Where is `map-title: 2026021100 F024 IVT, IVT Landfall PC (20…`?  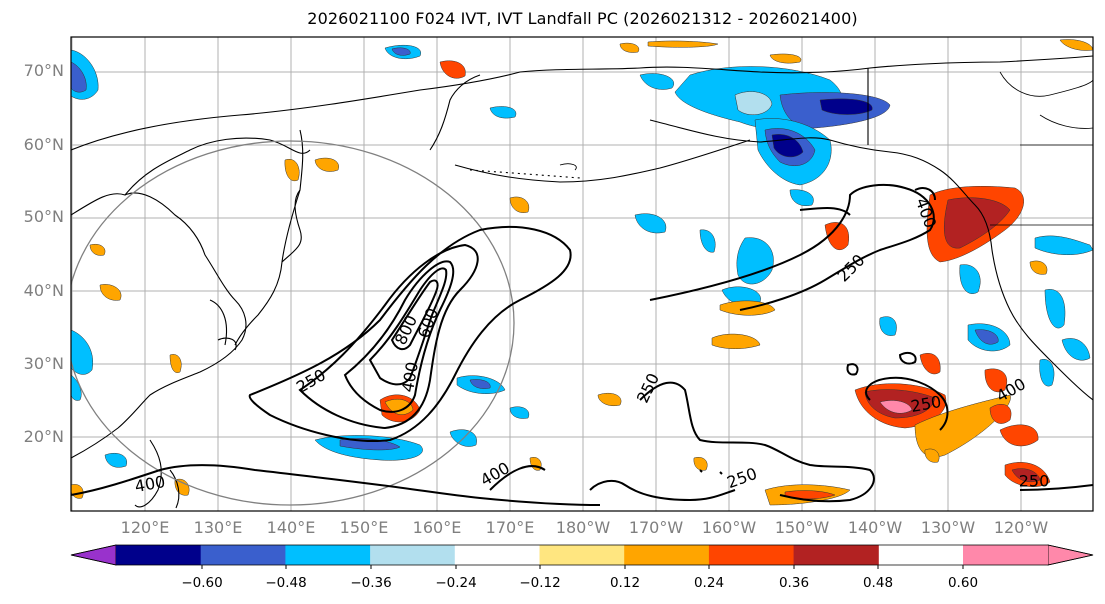
map-title: 2026021100 F024 IVT, IVT Landfall PC (20… is located at coordinates (582, 18).